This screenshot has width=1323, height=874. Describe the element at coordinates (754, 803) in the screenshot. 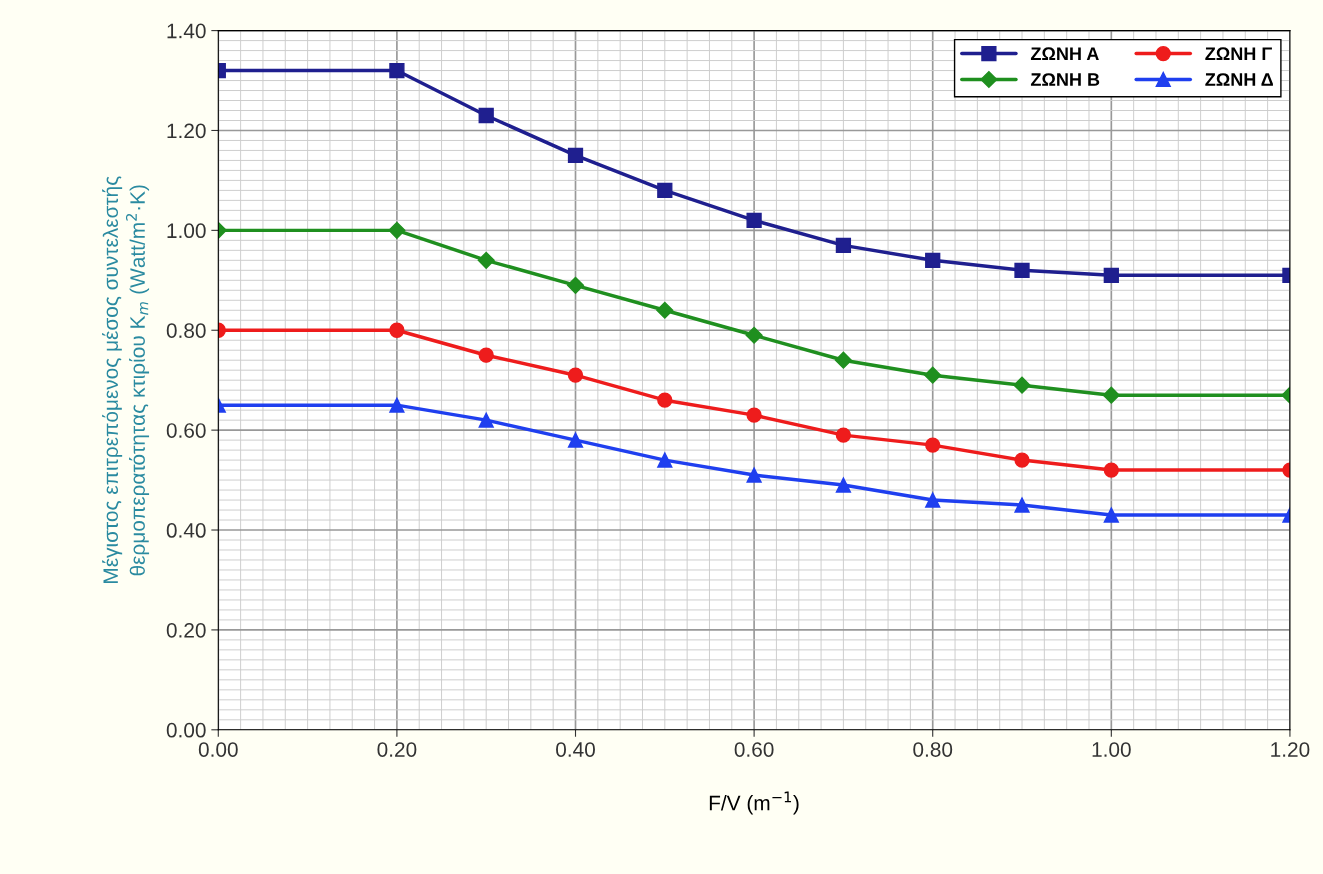

I see `x-axis-title: F/V (m$^{−1}$)` at that location.